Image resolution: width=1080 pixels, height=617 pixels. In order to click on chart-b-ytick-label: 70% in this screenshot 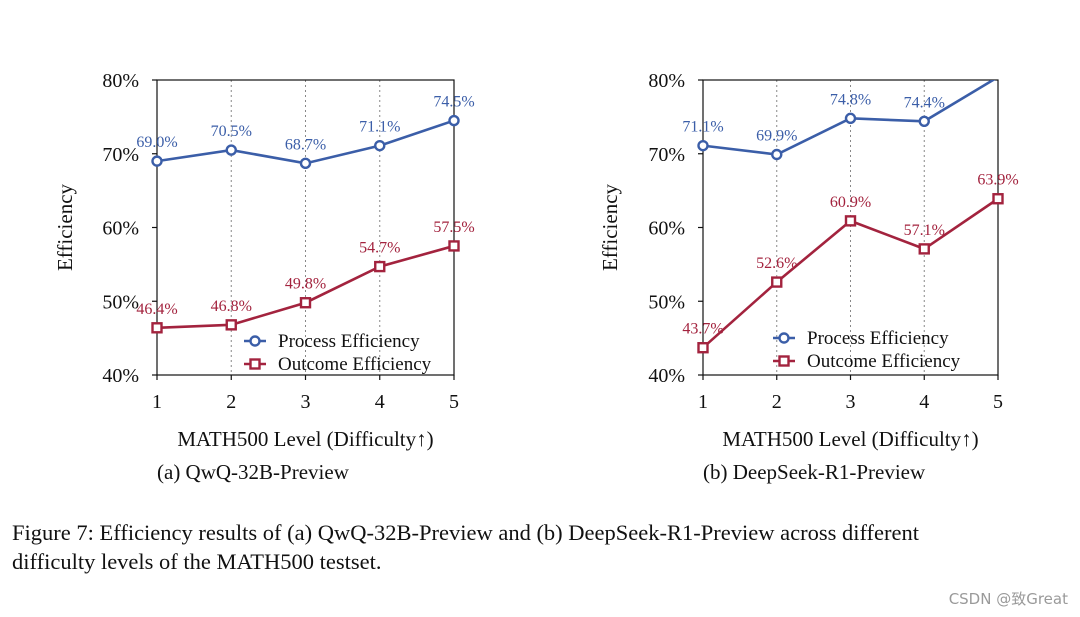, I will do `click(666, 155)`.